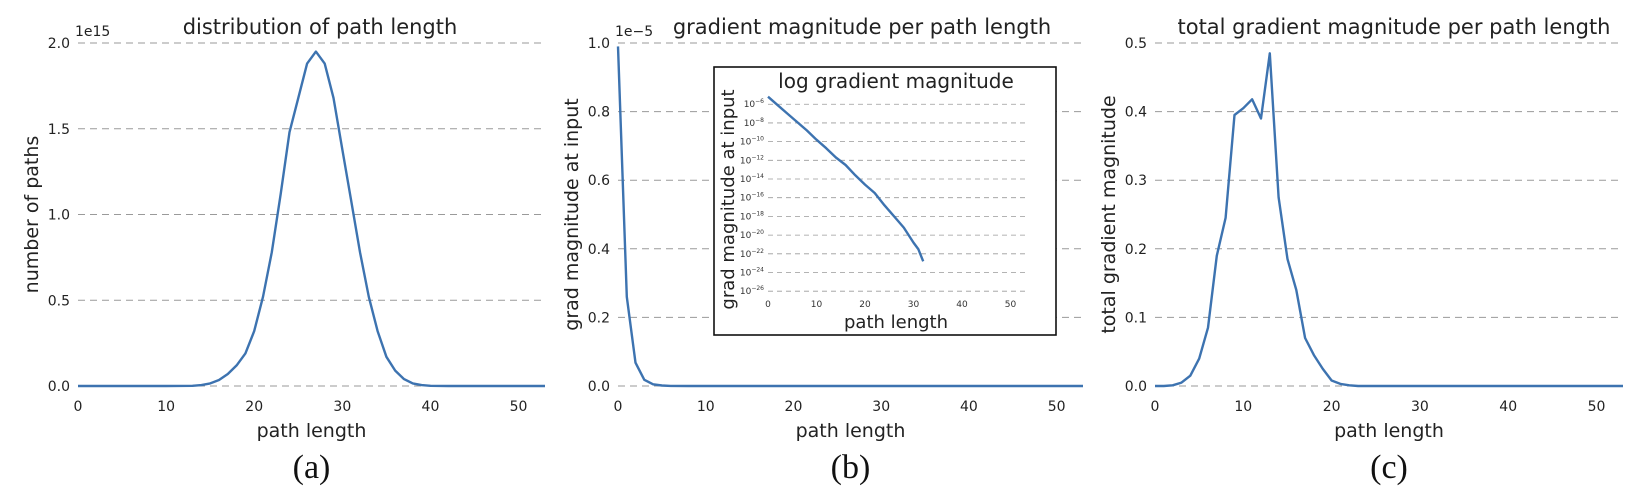  I want to click on inset-x-tick-label: 30, so click(914, 305).